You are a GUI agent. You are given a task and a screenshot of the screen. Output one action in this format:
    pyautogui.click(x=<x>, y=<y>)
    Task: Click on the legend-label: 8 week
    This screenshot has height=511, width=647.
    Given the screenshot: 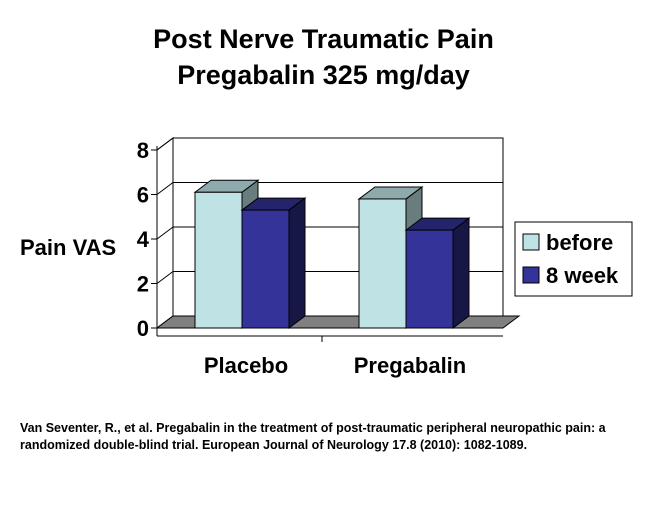 What is the action you would take?
    pyautogui.click(x=582, y=275)
    